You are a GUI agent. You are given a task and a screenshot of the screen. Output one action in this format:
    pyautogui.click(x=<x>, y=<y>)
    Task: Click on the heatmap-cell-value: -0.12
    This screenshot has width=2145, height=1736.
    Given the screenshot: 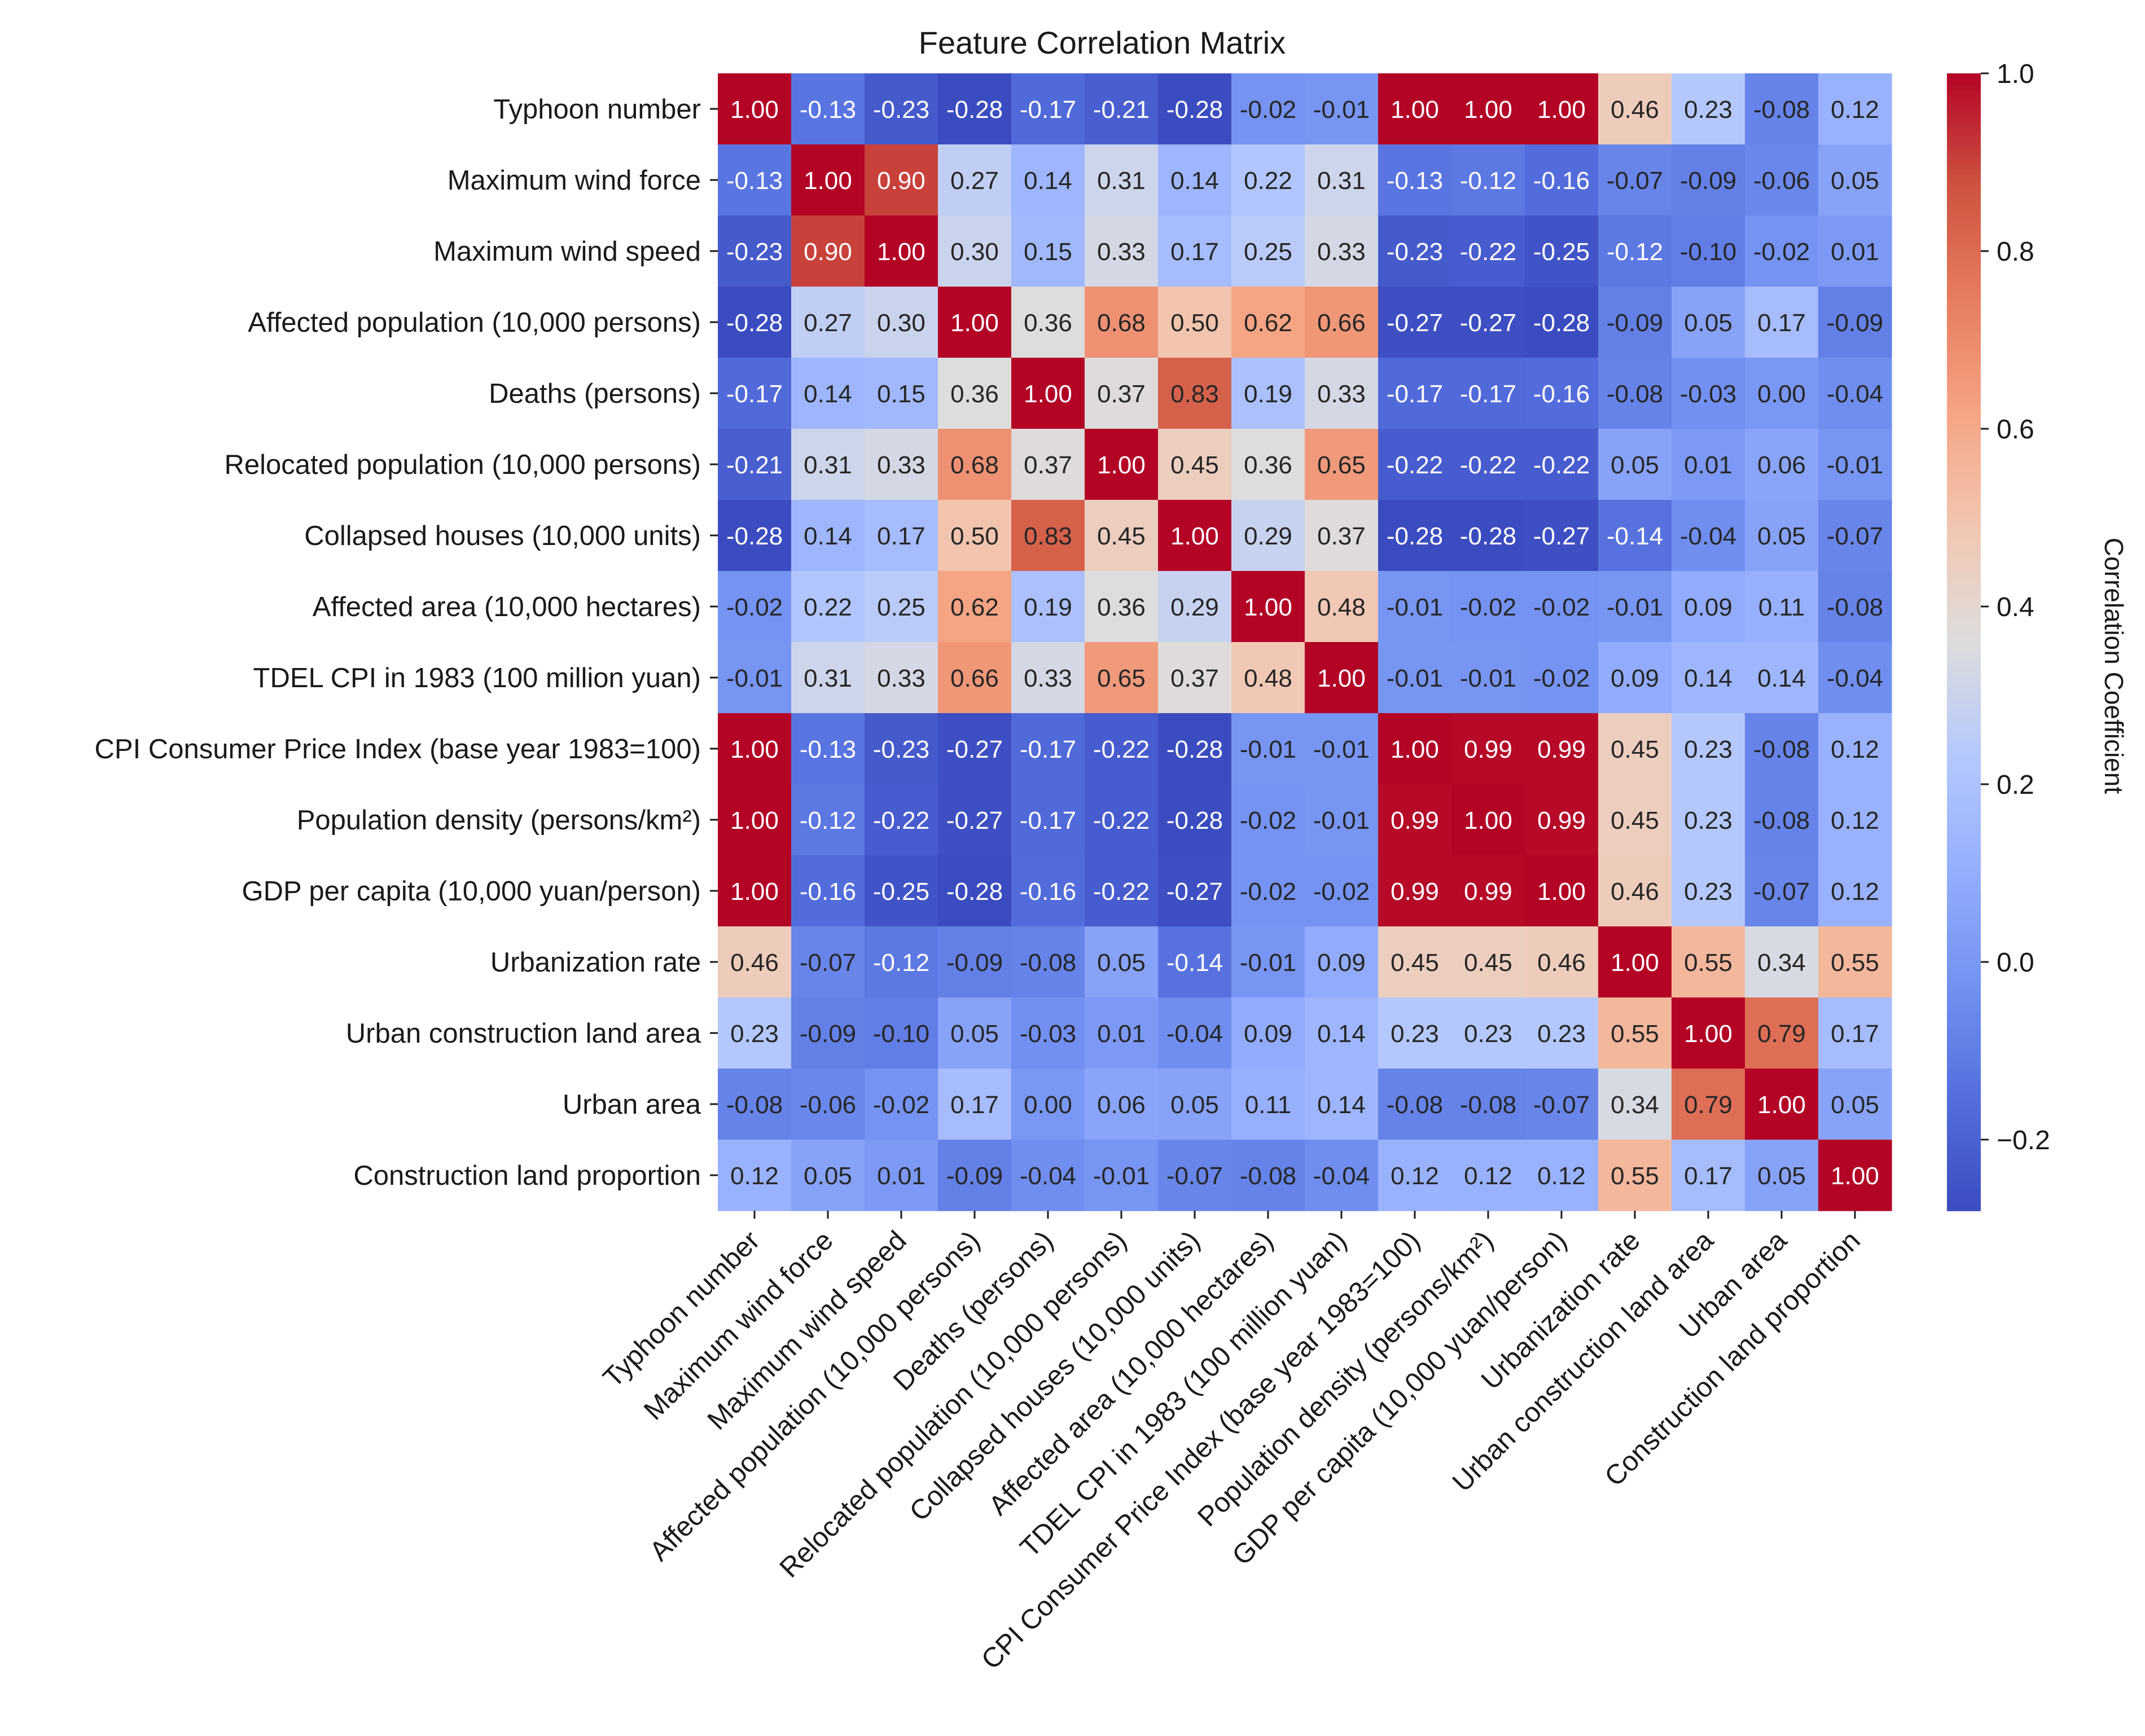 What is the action you would take?
    pyautogui.click(x=1488, y=181)
    